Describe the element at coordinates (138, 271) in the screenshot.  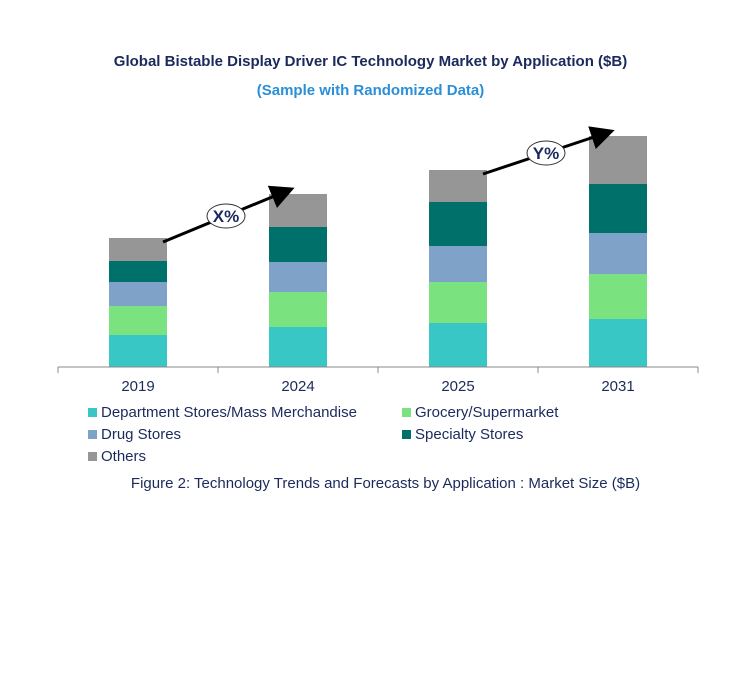
I see `bar-segment-2019-specialty-stores` at that location.